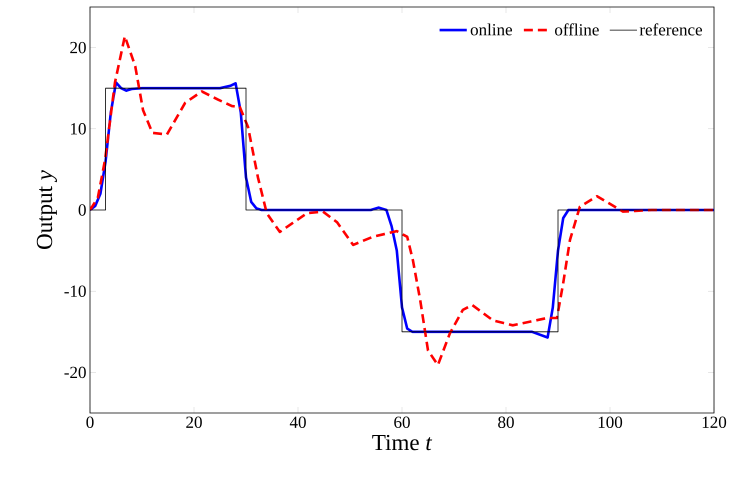 The image size is (734, 487). I want to click on x-tick-label: 40, so click(298, 422).